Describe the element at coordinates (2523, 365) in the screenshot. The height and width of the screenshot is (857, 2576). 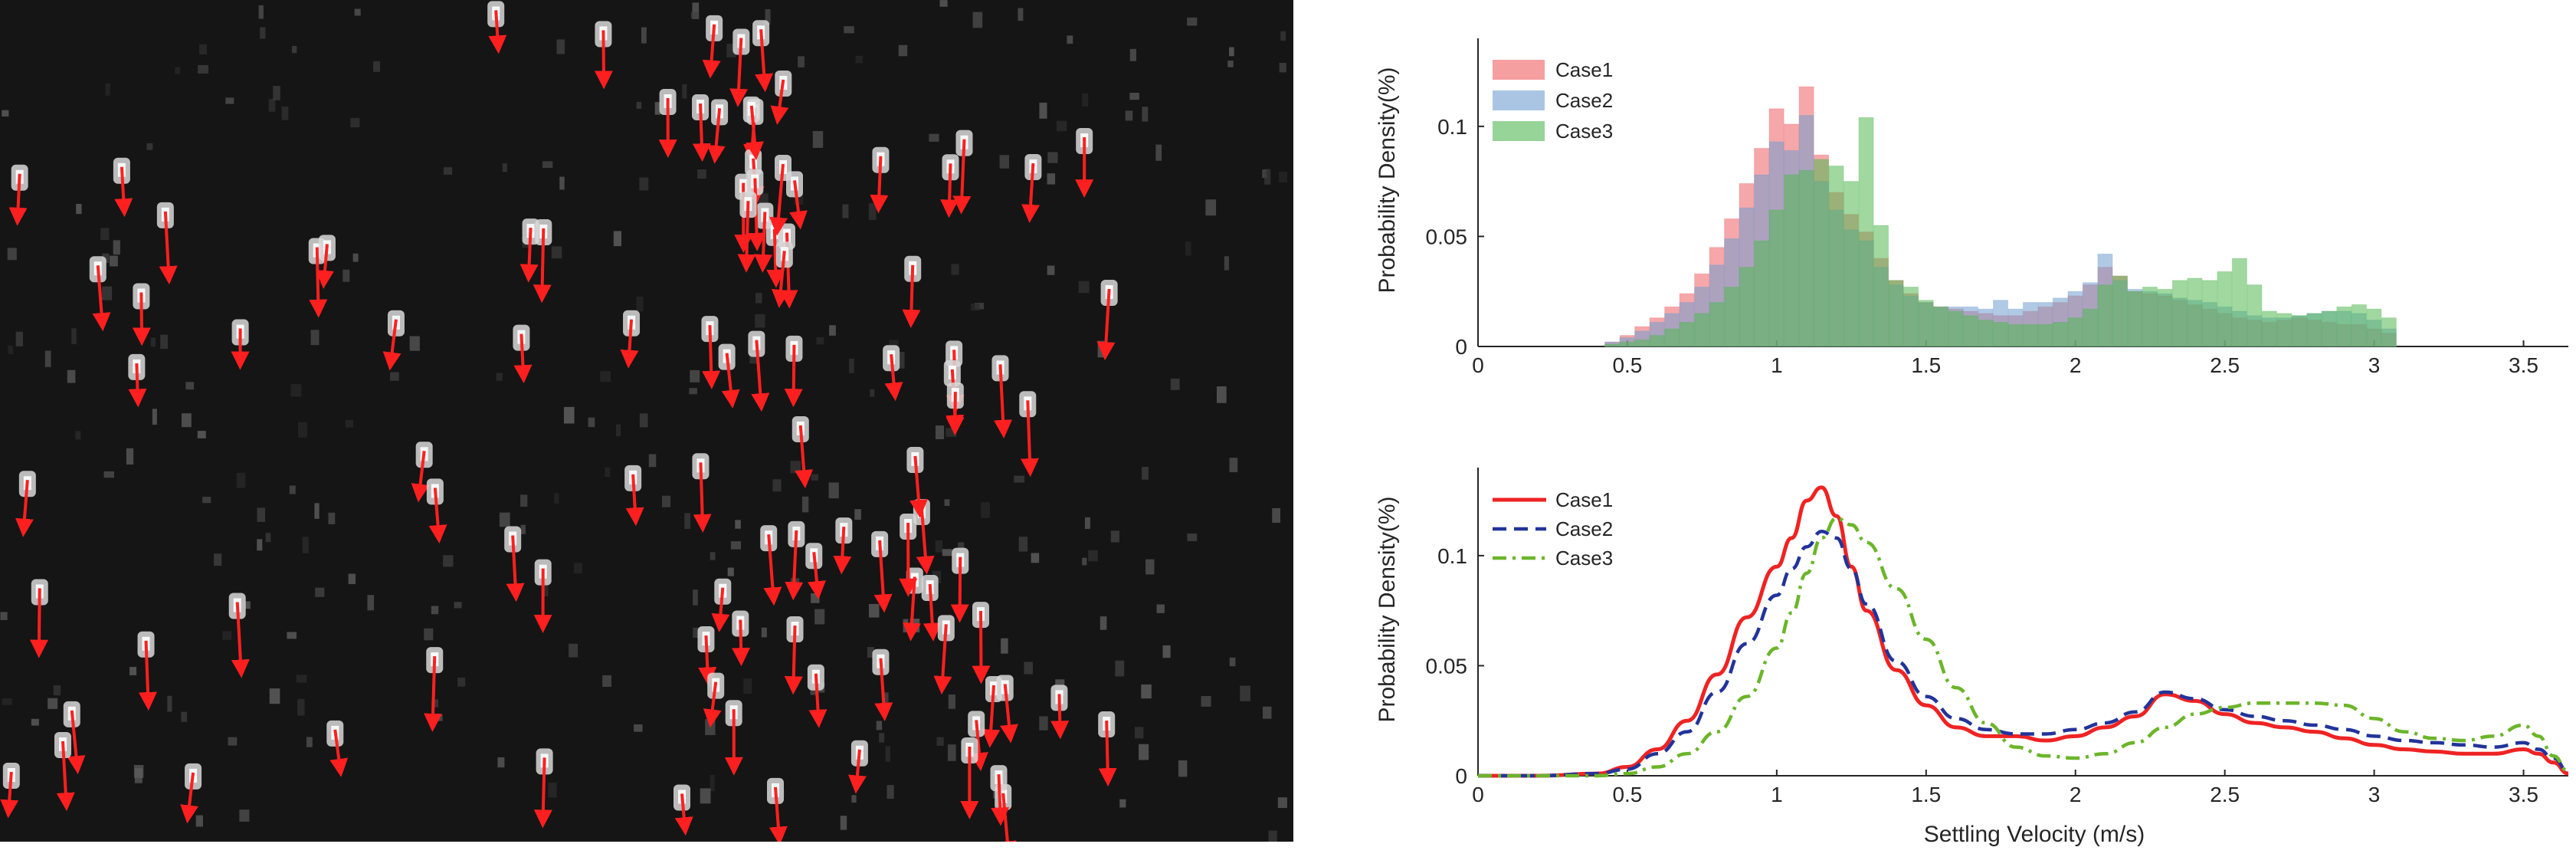
I see `hist-x-tick-label: 3.5` at that location.